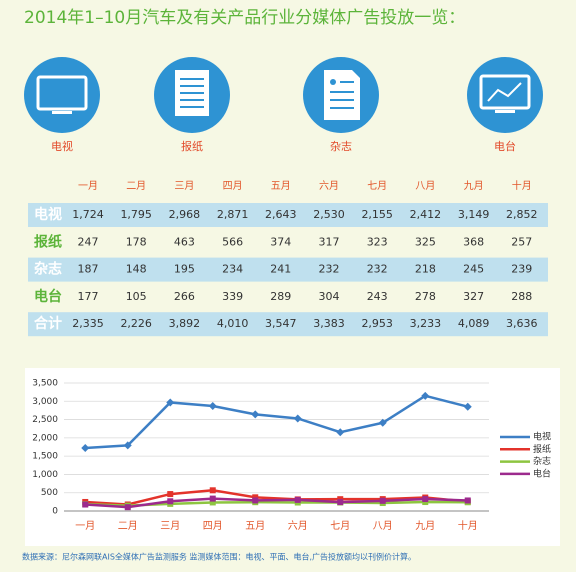 This screenshot has width=576, height=572. I want to click on table-cell: 278, so click(425, 296).